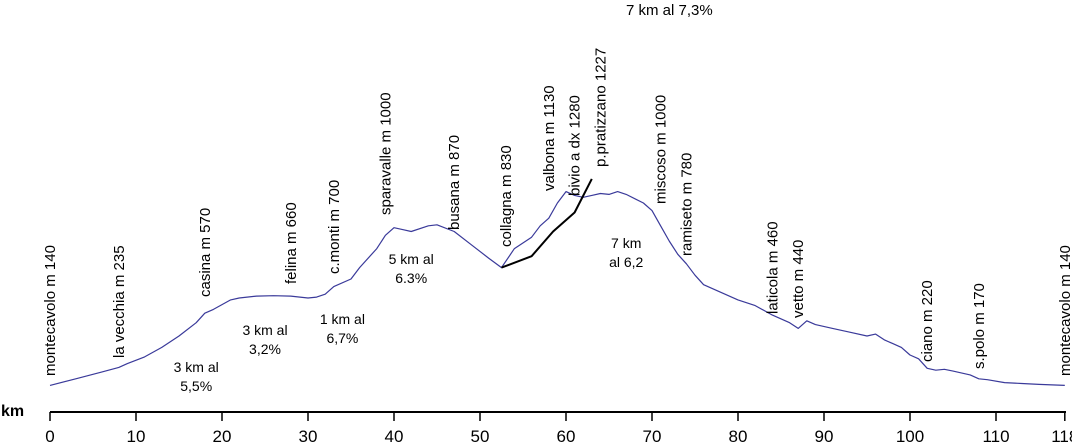 This screenshot has height=444, width=1072. Describe the element at coordinates (454, 182) in the screenshot. I see `place-label-6: busana m 870` at that location.